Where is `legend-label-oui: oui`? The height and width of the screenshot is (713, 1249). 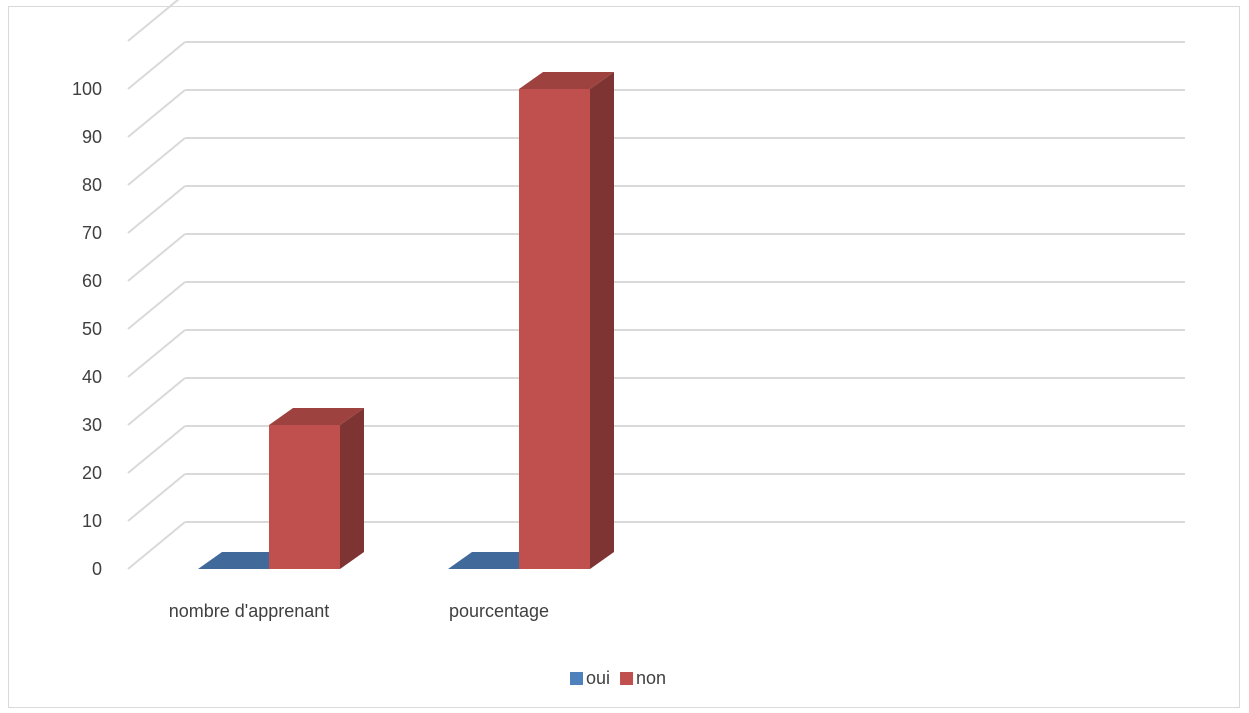
legend-label-oui: oui is located at coordinates (598, 678).